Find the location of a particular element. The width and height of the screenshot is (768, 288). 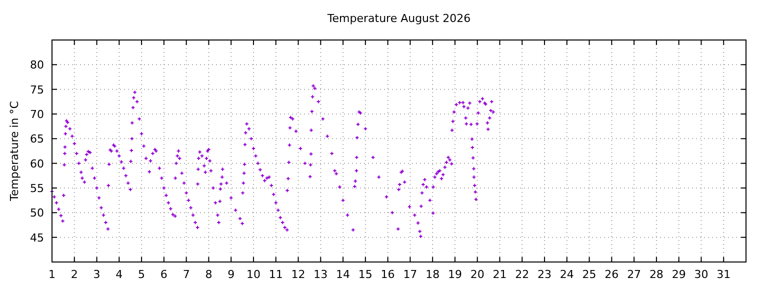

x-tick-label: 20 is located at coordinates (477, 274).